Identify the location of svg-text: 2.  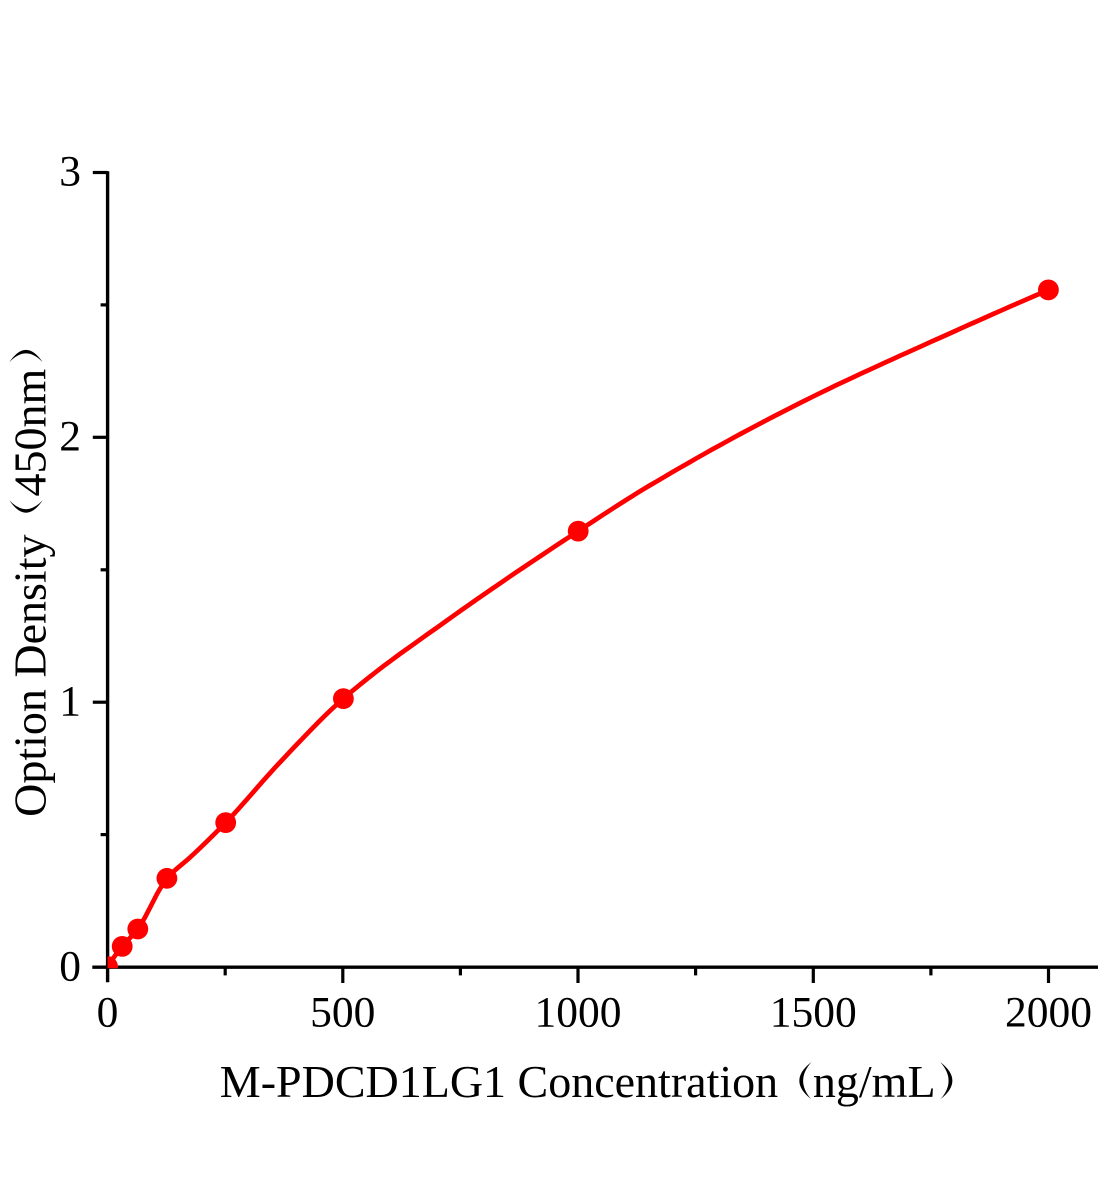
(70, 437).